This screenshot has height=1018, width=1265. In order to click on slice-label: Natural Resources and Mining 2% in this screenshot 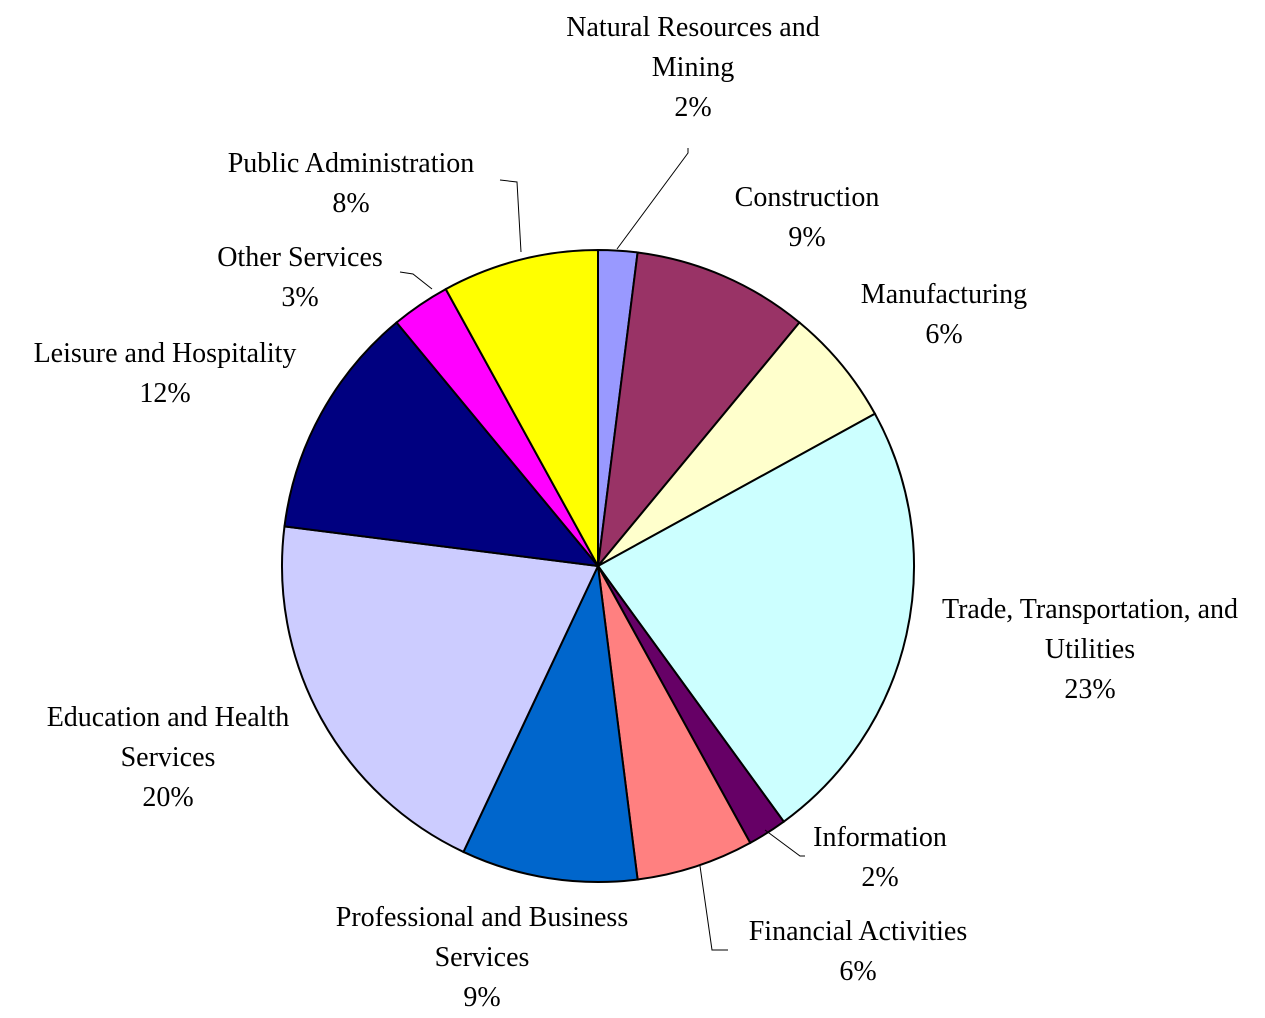, I will do `click(693, 68)`.